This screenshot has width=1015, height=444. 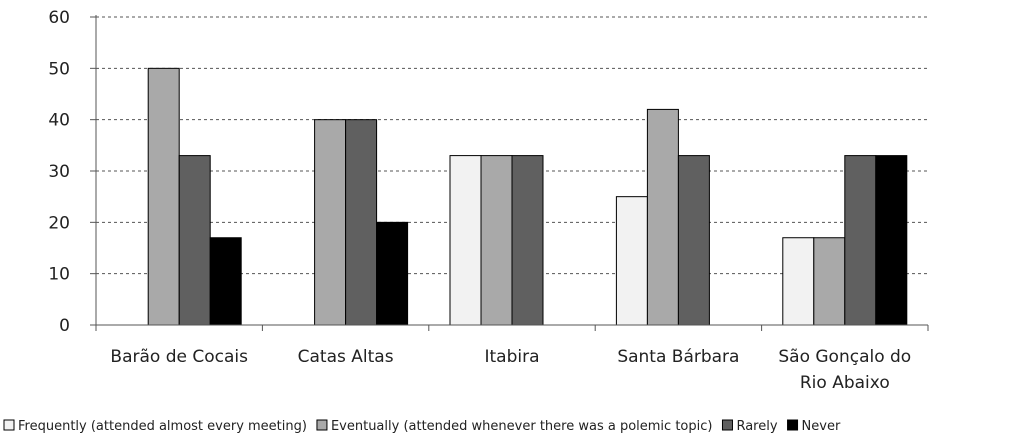 What do you see at coordinates (59, 18) in the screenshot?
I see `y-tick-label: 60` at bounding box center [59, 18].